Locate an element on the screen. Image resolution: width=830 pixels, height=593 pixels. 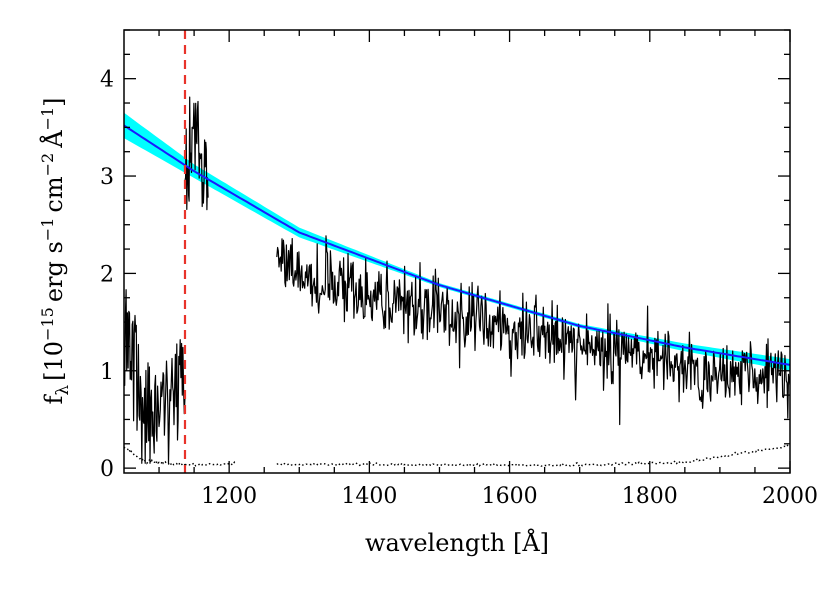
y-label-subscript: λ is located at coordinates (63, 390).